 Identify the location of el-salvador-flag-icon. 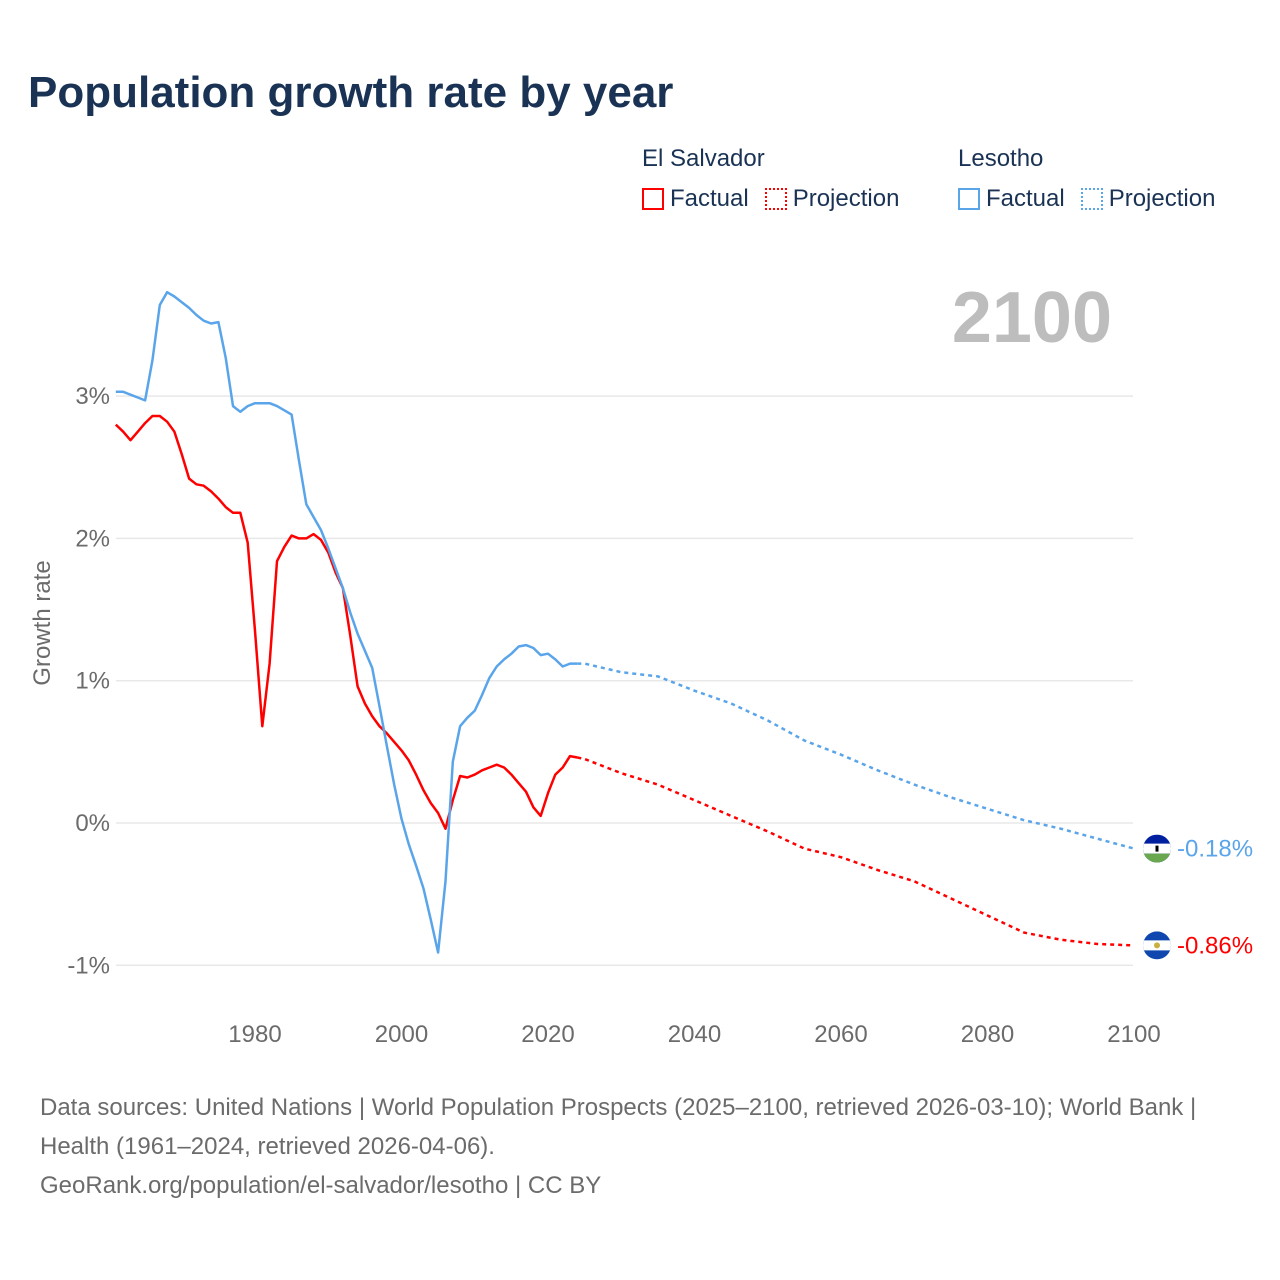
(1157, 945).